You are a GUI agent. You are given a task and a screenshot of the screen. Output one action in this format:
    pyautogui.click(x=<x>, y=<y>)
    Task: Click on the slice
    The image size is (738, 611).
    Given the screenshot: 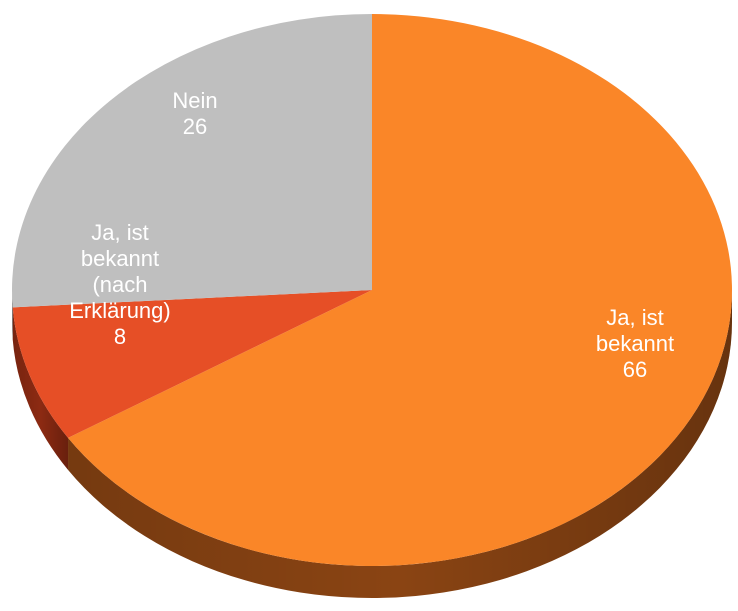 What is the action you would take?
    pyautogui.click(x=192, y=364)
    